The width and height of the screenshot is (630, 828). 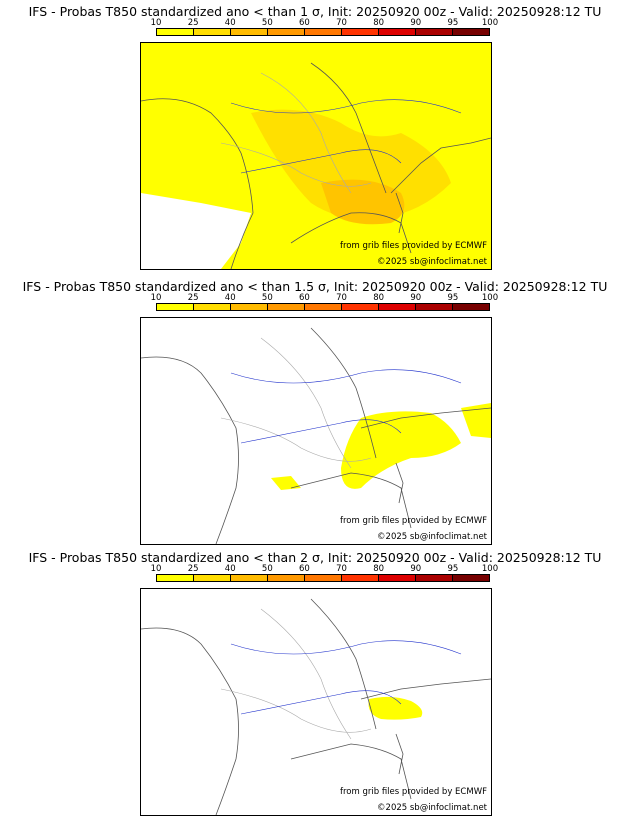 What do you see at coordinates (453, 298) in the screenshot?
I see `scale-tick-label: 95` at bounding box center [453, 298].